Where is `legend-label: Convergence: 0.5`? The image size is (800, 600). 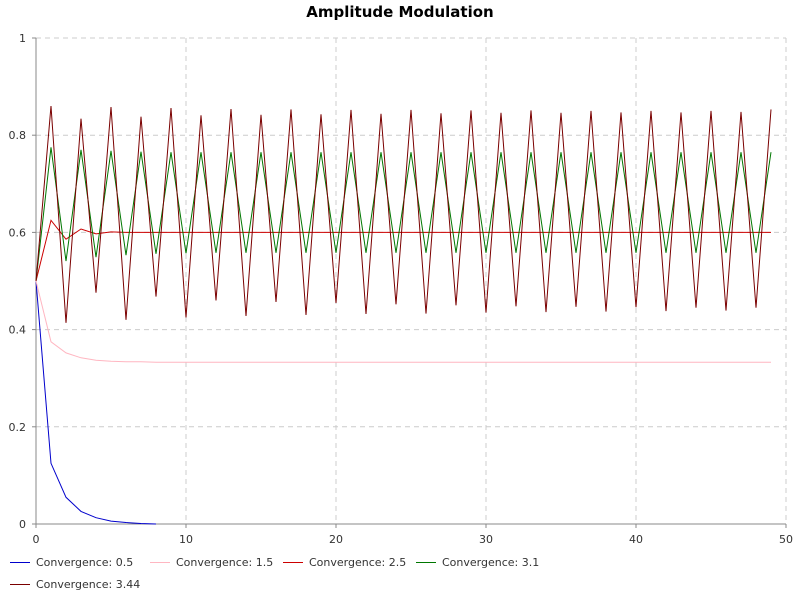
legend-label: Convergence: 0.5 is located at coordinates (85, 562).